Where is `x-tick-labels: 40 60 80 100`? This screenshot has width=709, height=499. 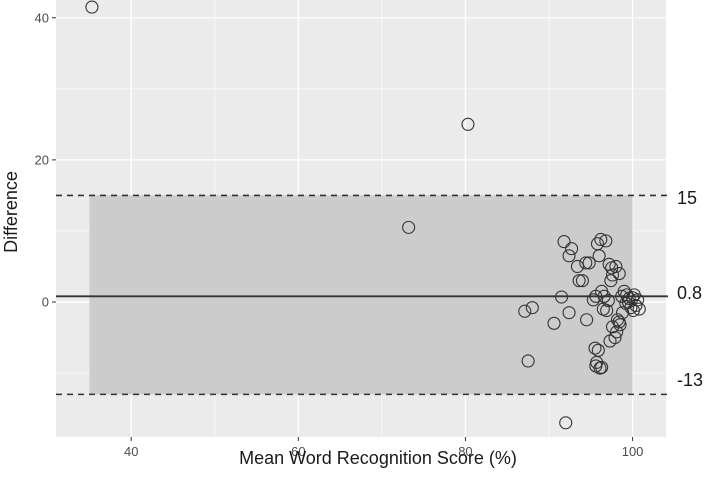
x-tick-labels: 40 60 80 100 is located at coordinates (383, 448).